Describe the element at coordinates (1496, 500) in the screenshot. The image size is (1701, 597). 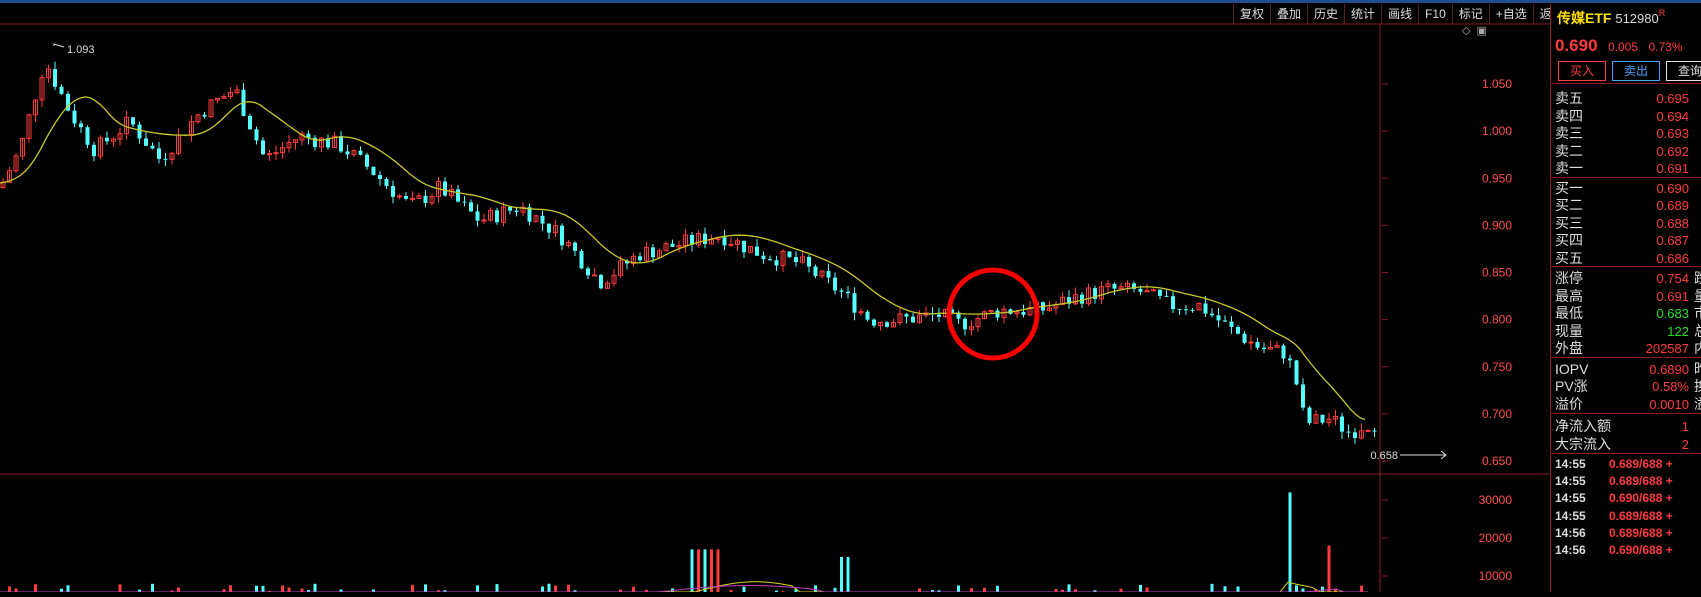
I see `volume-tick-label: 30000` at that location.